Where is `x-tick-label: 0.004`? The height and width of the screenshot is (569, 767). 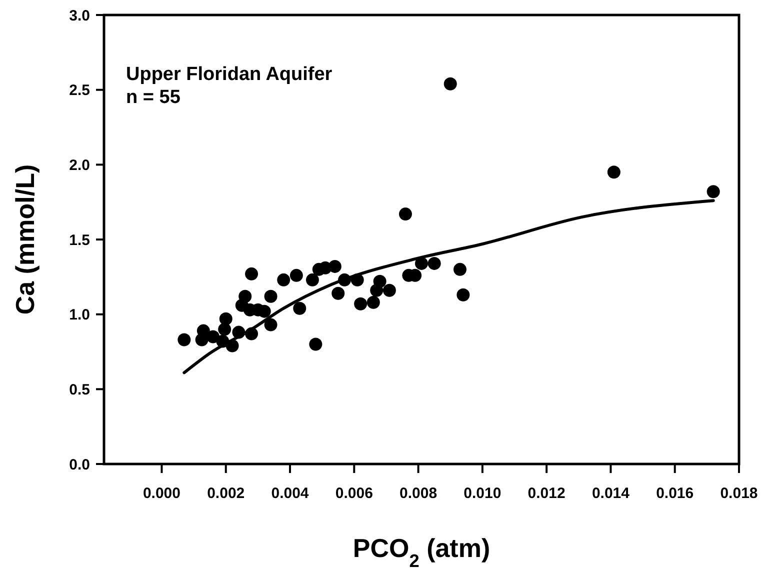 x-tick-label: 0.004 is located at coordinates (290, 493).